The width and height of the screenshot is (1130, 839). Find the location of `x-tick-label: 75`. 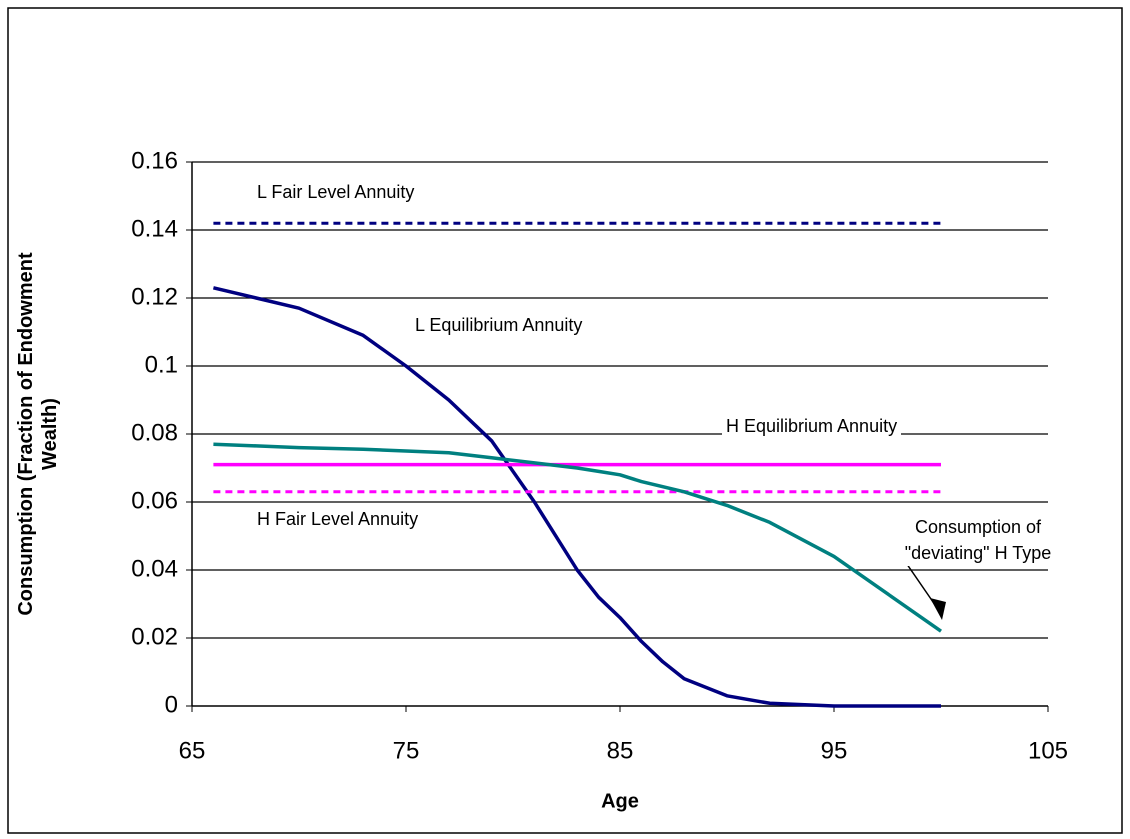

x-tick-label: 75 is located at coordinates (406, 750).